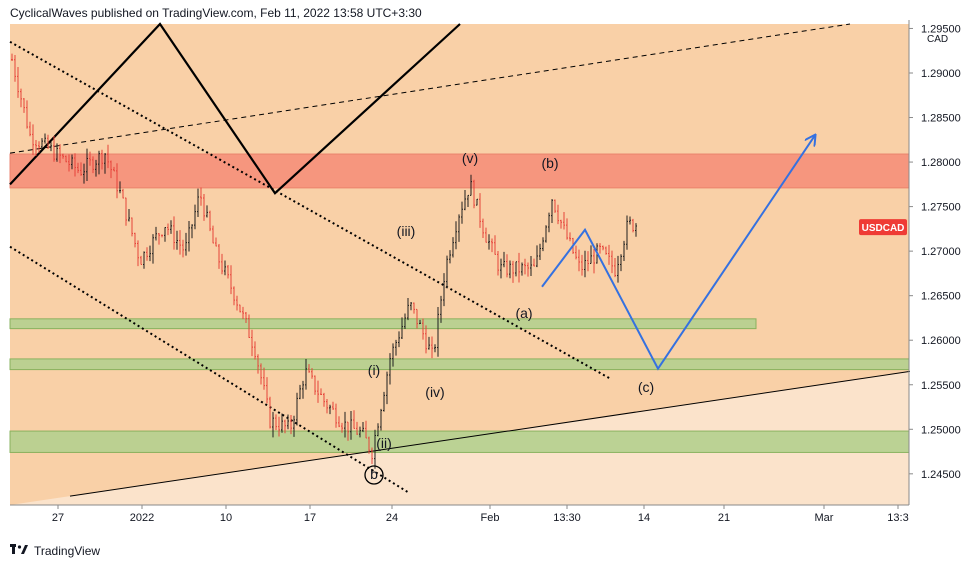 Image resolution: width=977 pixels, height=568 pixels. What do you see at coordinates (824, 518) in the screenshot?
I see `x-tick-label: Mar` at bounding box center [824, 518].